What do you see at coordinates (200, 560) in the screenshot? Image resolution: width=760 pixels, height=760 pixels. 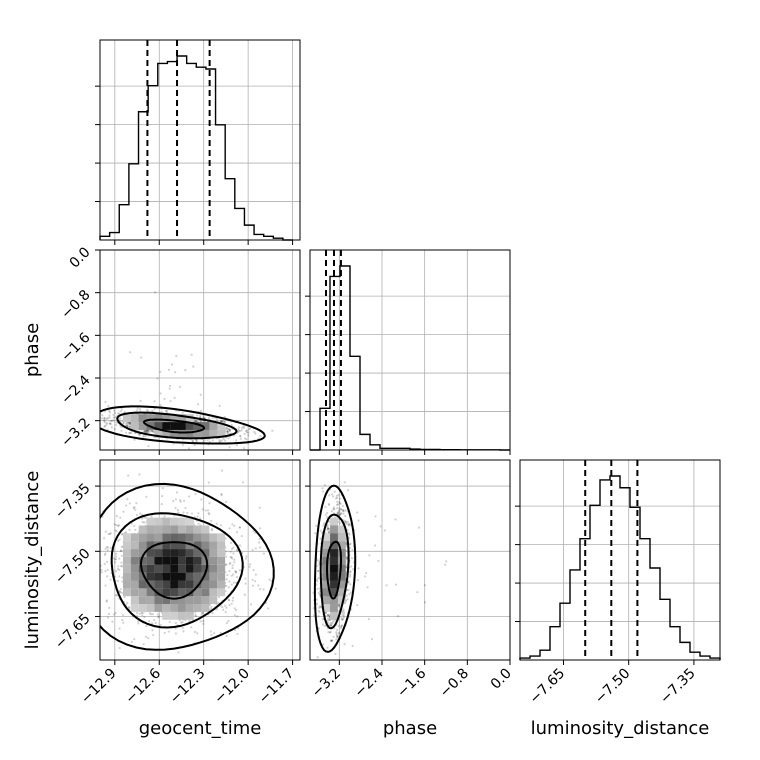 I see `panel-frame` at bounding box center [200, 560].